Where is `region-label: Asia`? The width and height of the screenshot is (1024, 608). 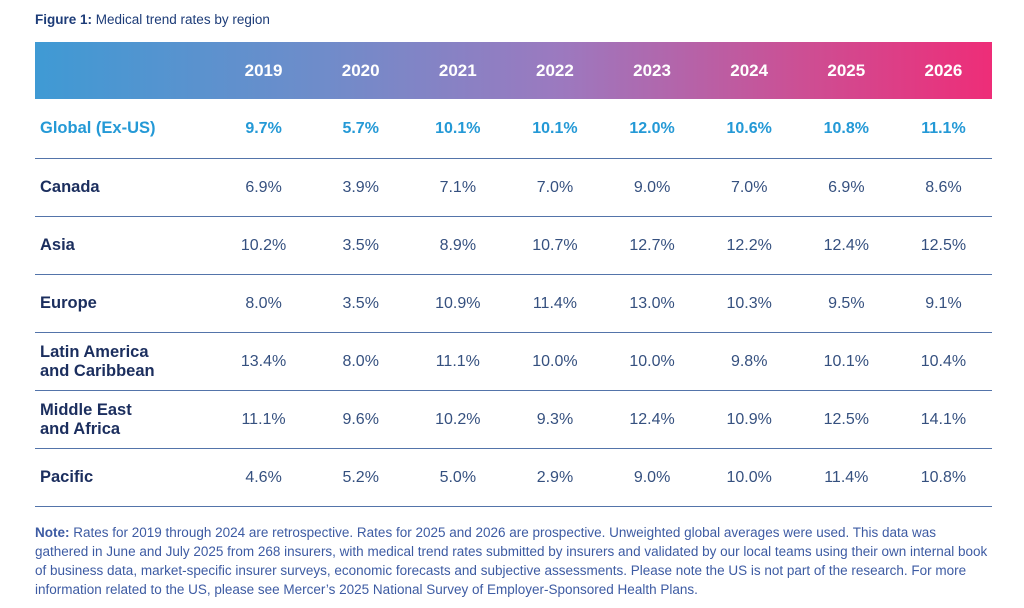
region-label: Asia is located at coordinates (57, 245).